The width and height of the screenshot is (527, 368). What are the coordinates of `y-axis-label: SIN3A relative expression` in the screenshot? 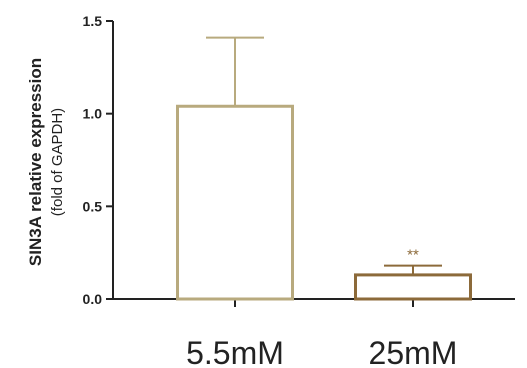 It's located at (35, 162).